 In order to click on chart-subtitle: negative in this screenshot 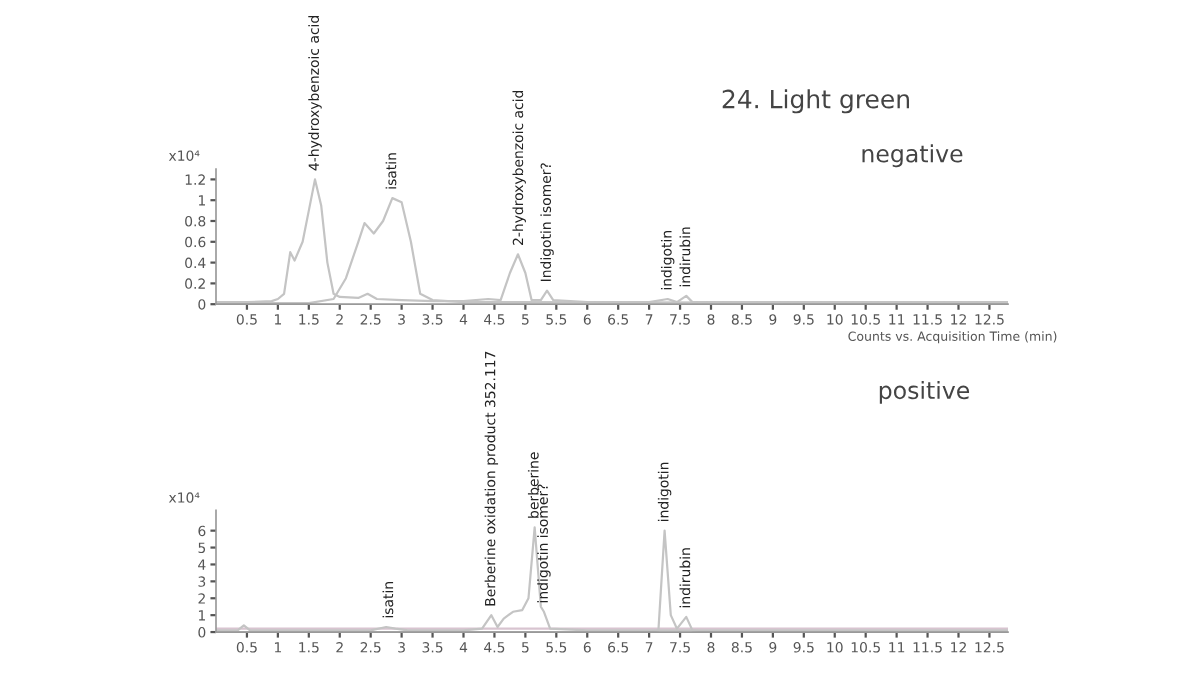, I will do `click(912, 156)`.